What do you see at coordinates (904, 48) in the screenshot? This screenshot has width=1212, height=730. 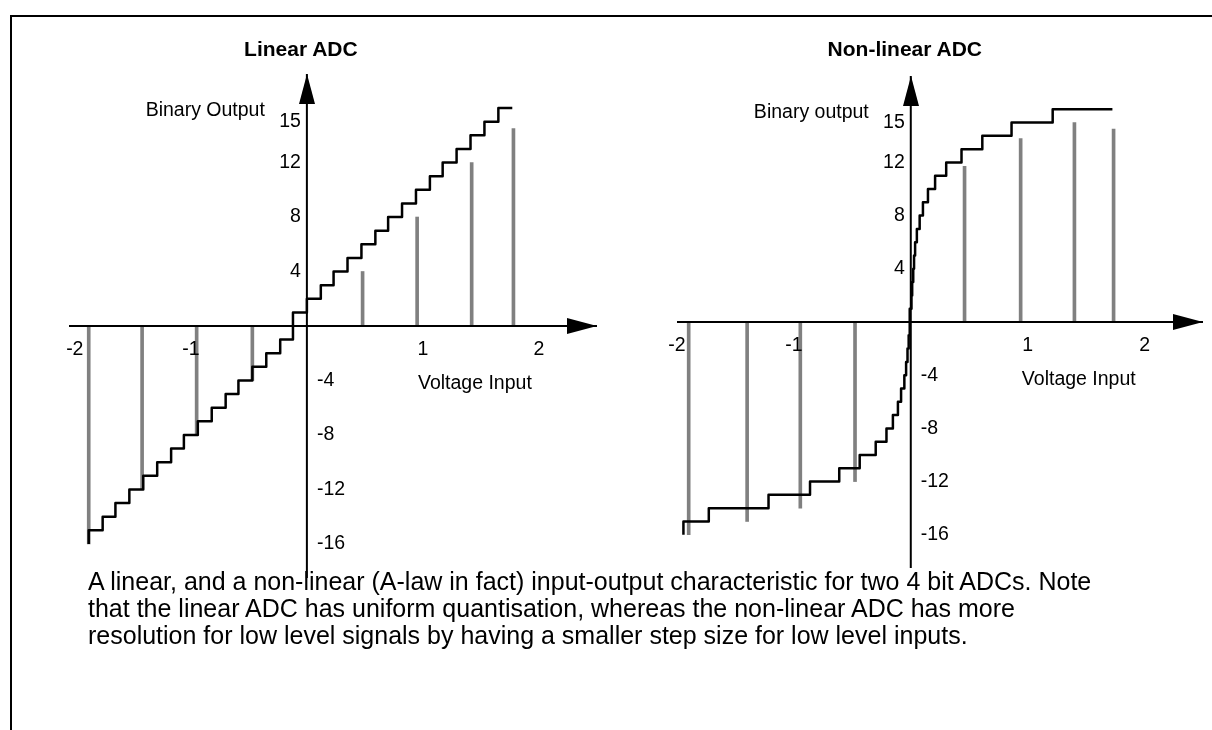 I see `chart-title: Non-linear ADC` at bounding box center [904, 48].